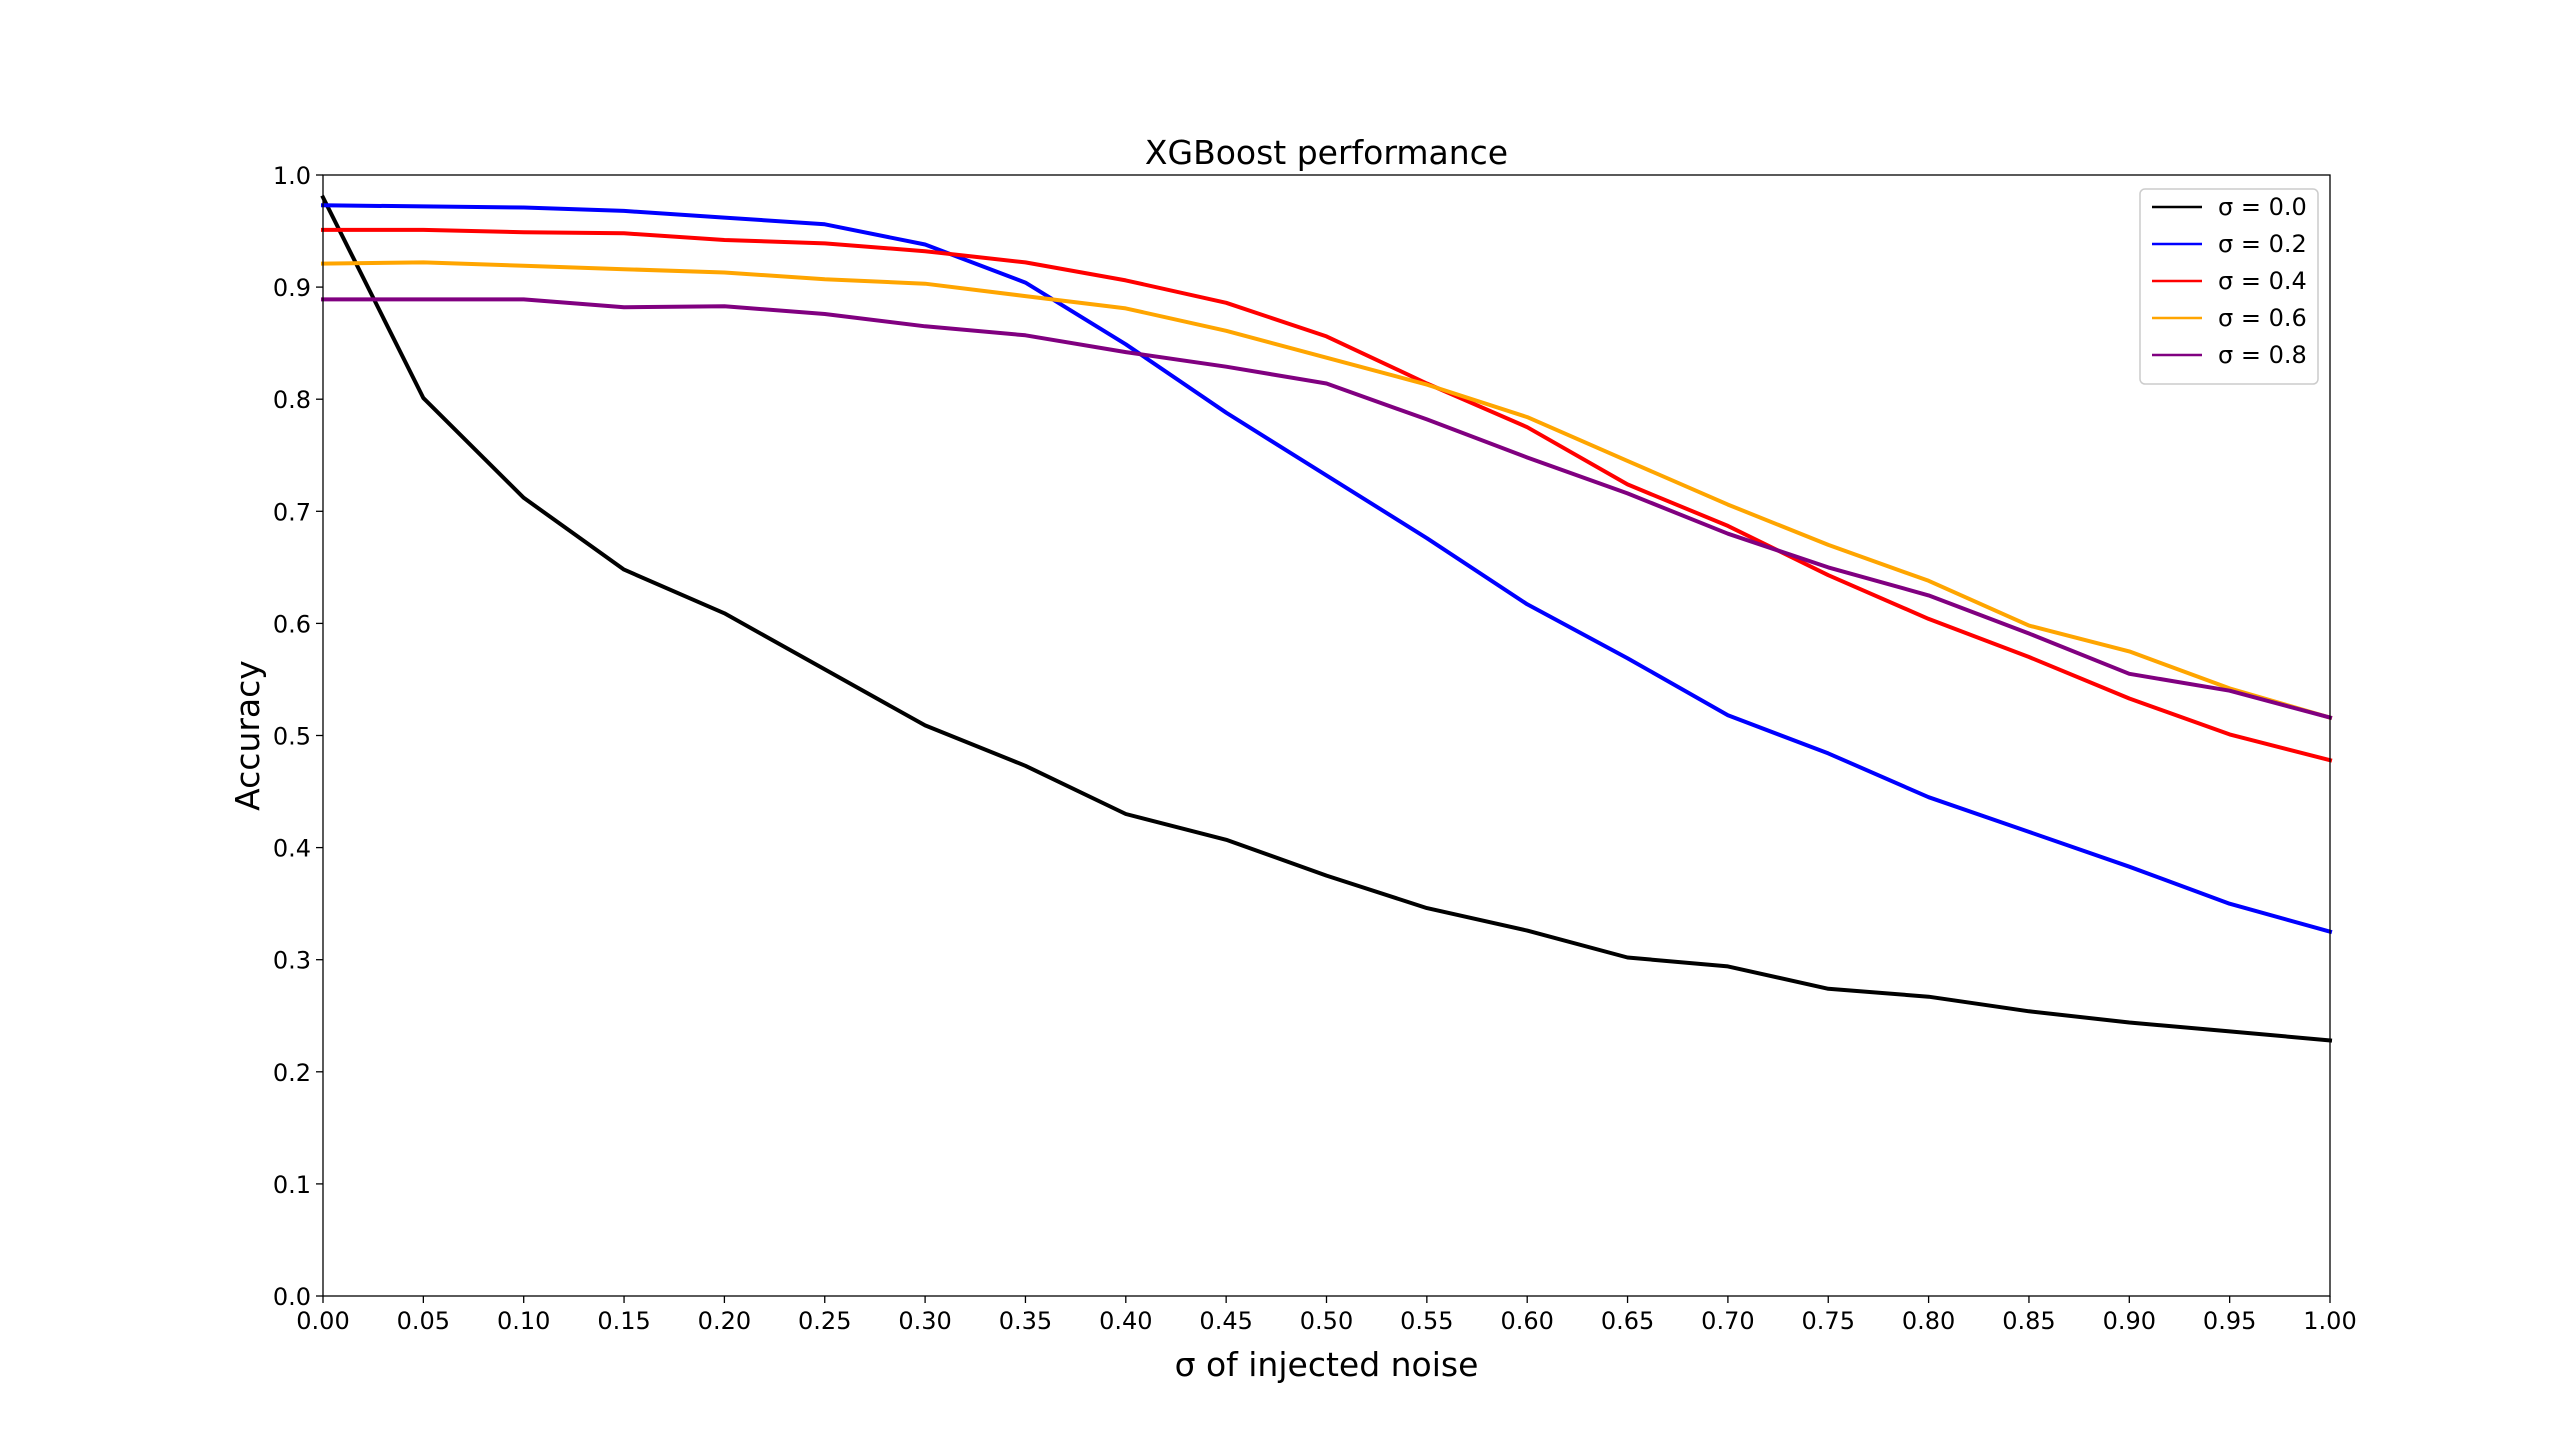 The image size is (2560, 1440). Describe the element at coordinates (1225, 1321) in the screenshot. I see `x-tick-label: 0.45` at that location.